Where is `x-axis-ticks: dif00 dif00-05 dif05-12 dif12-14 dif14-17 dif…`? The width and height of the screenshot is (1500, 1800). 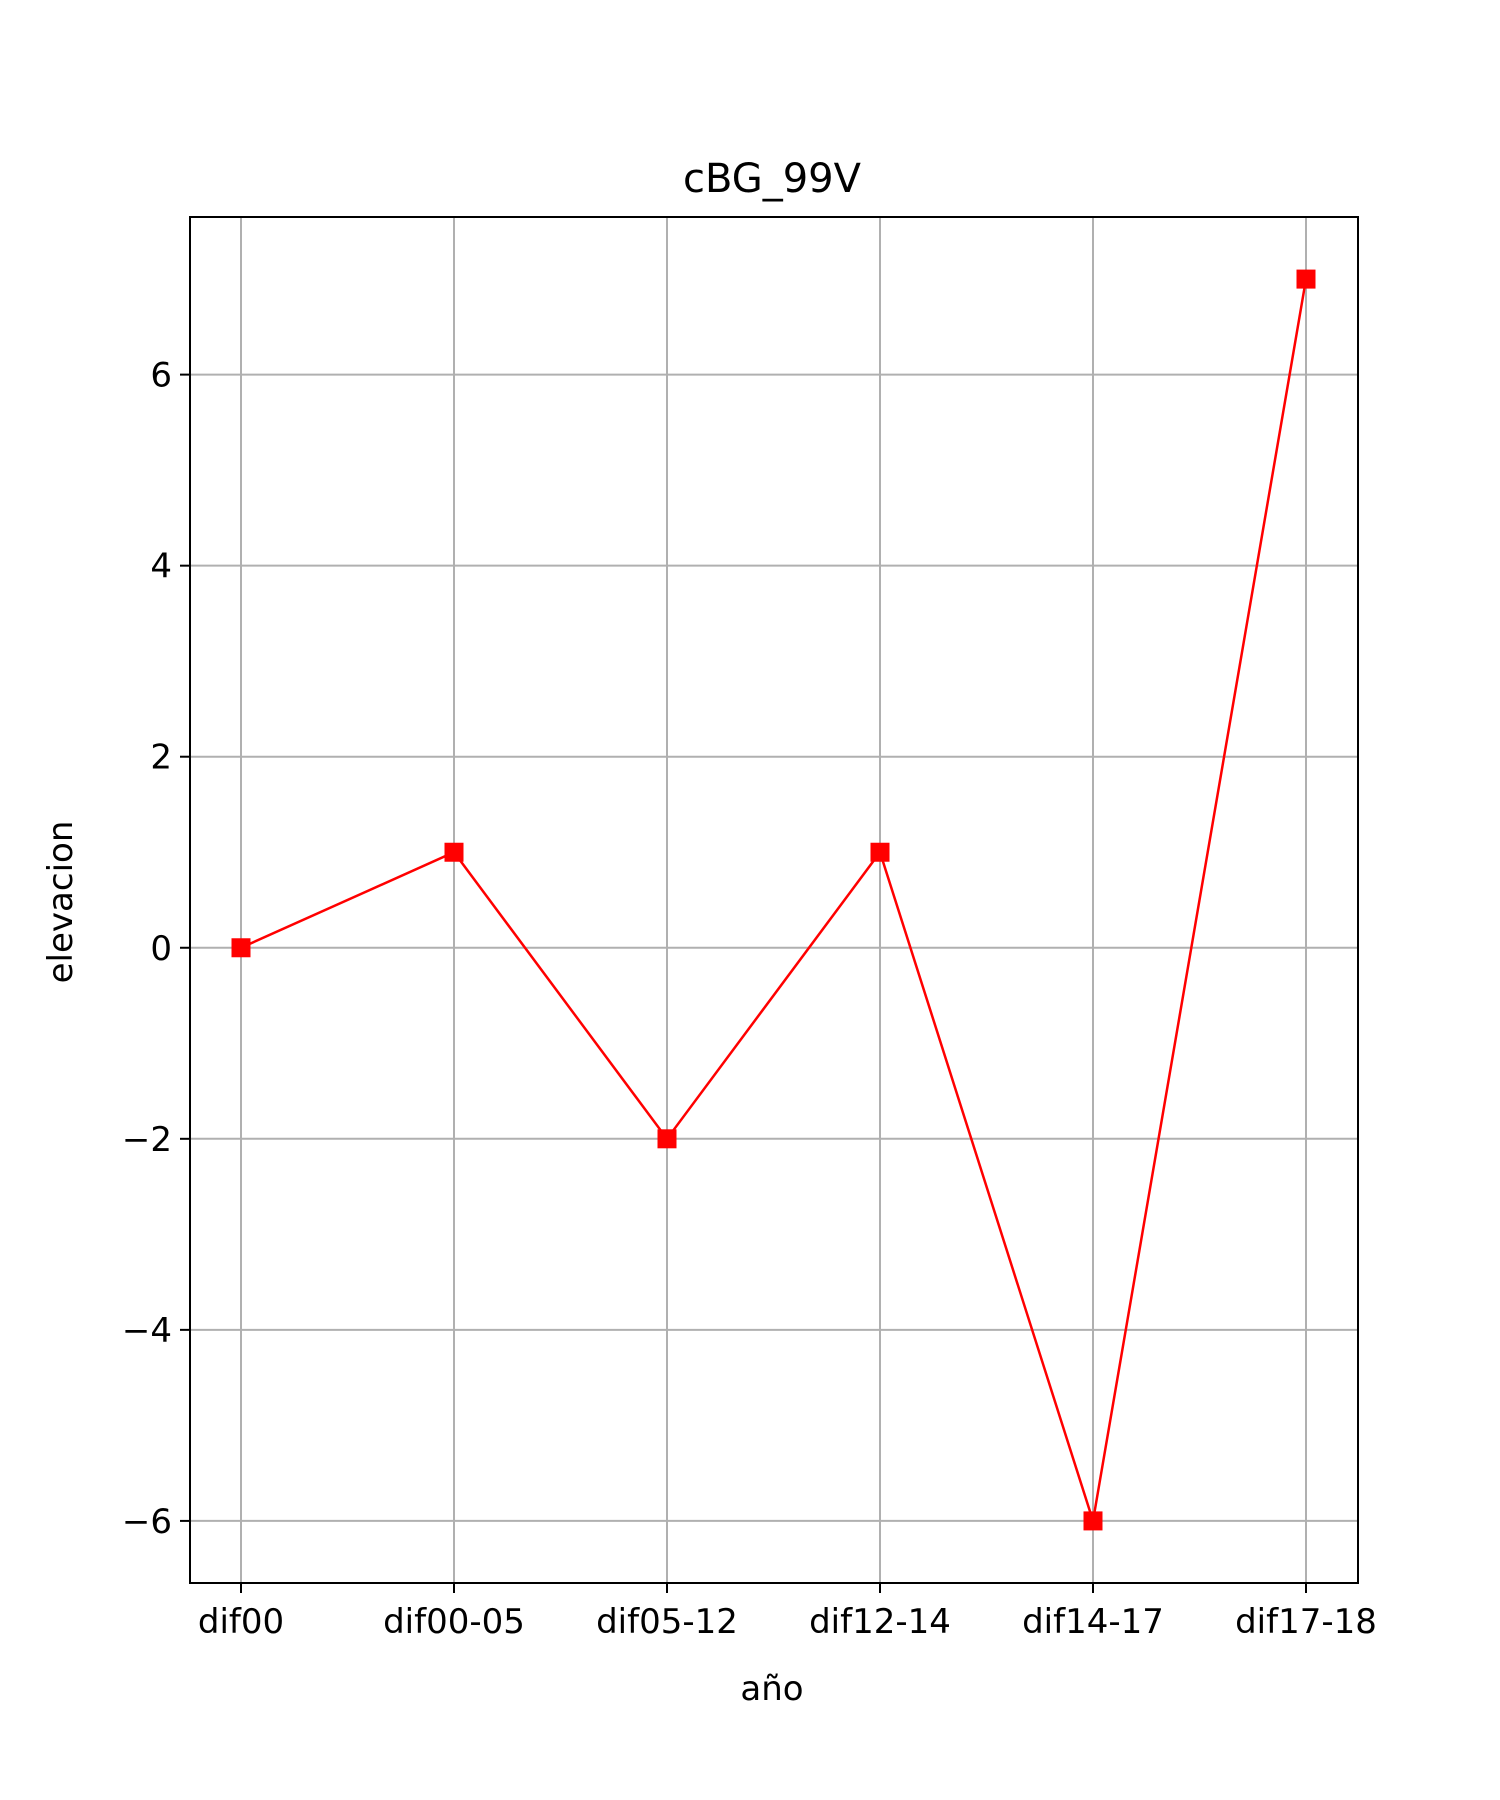
x-axis-ticks: dif00 dif00-05 dif05-12 dif12-14 dif14-17 dif… is located at coordinates (787, 1612).